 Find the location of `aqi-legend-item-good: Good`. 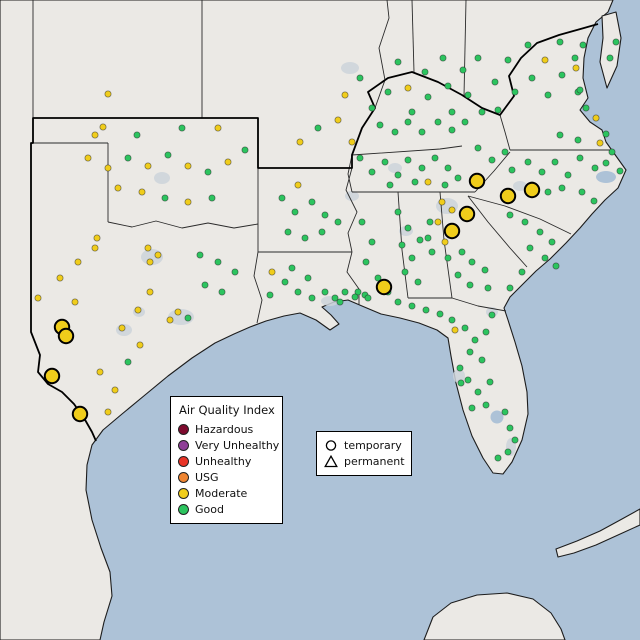

aqi-legend-item-good: Good is located at coordinates (225, 509).